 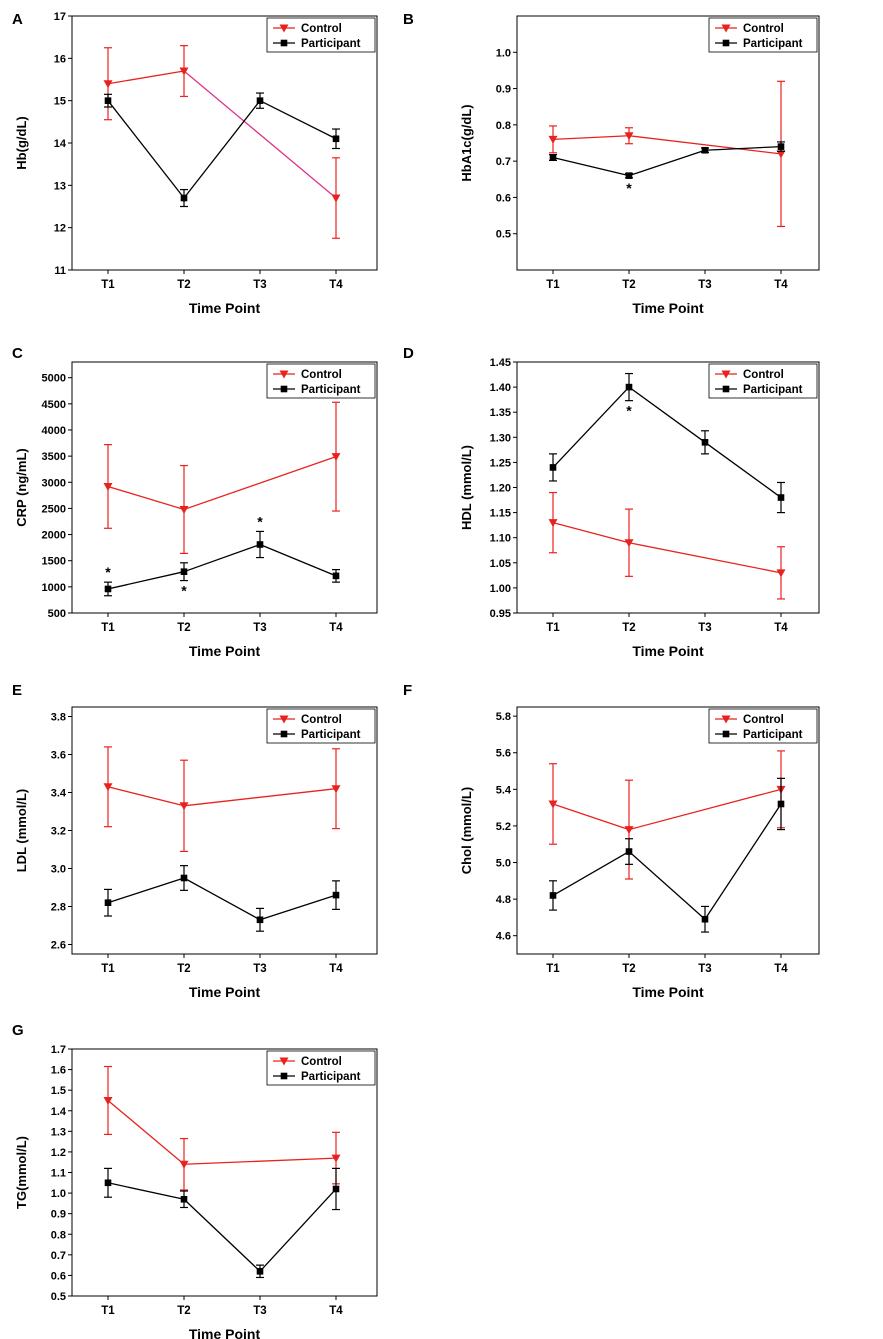 I want to click on y-tick-label: 1.2, so click(x=58, y=1153).